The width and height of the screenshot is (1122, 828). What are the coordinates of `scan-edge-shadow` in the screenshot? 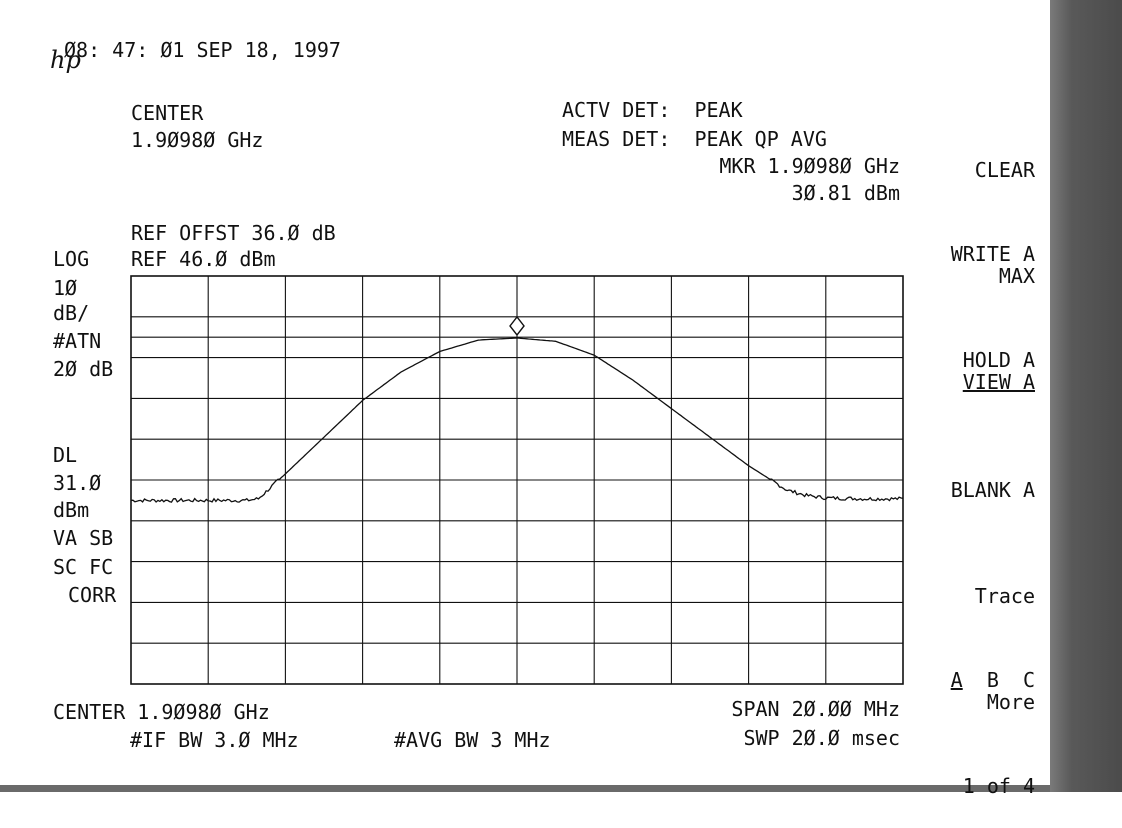 It's located at (1086, 396).